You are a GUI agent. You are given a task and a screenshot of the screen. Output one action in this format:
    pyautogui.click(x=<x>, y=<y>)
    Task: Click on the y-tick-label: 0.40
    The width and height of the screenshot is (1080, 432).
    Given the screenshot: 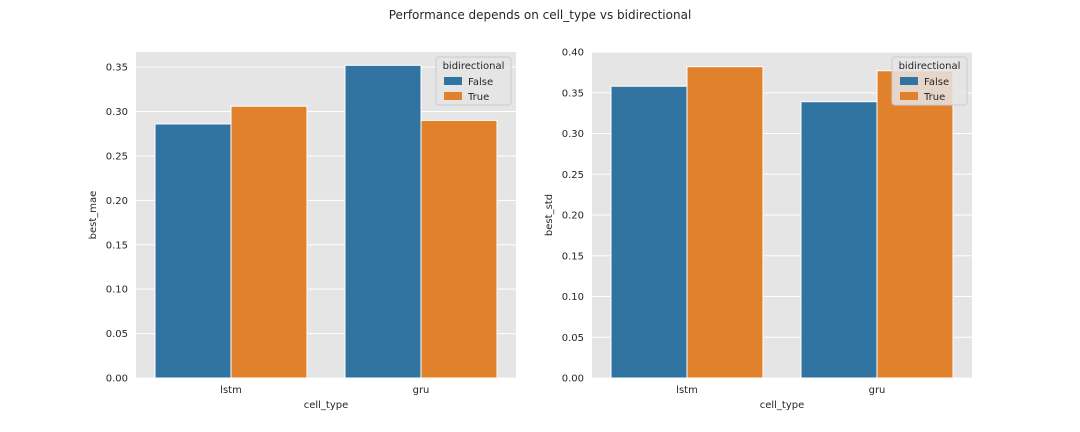 What is the action you would take?
    pyautogui.click(x=573, y=53)
    